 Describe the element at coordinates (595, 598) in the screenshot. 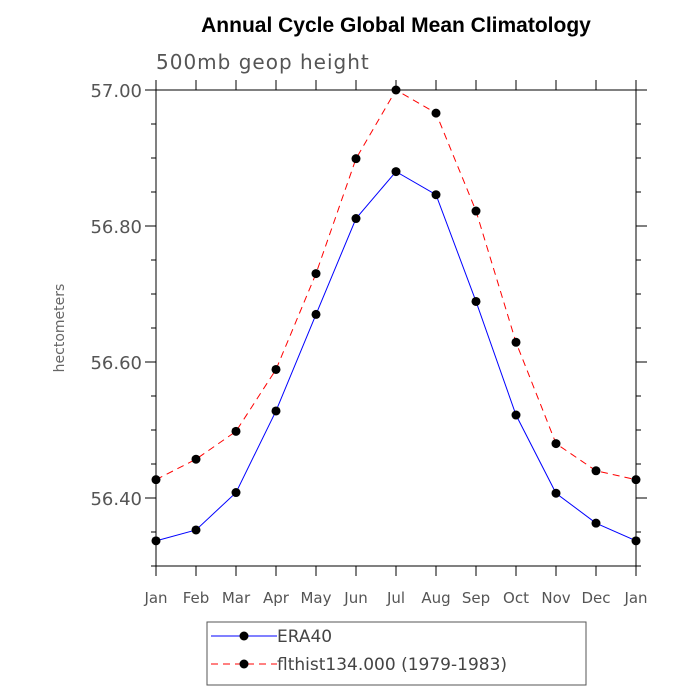

I see `x-tick-label: Dec` at that location.